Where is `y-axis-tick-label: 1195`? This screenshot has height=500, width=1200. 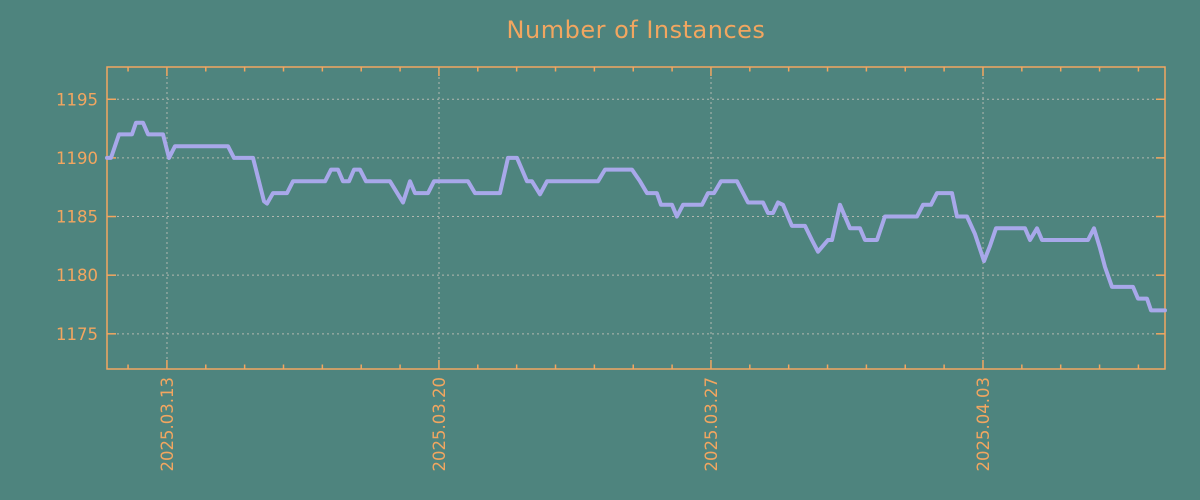
y-axis-tick-label: 1195 is located at coordinates (77, 99).